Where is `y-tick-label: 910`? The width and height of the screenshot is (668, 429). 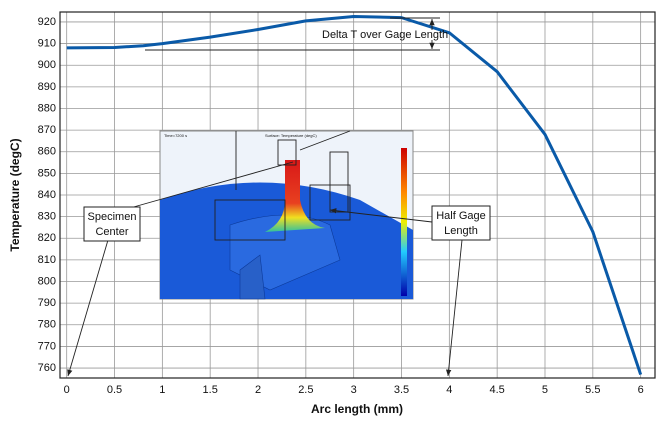
y-tick-label: 910 is located at coordinates (47, 43).